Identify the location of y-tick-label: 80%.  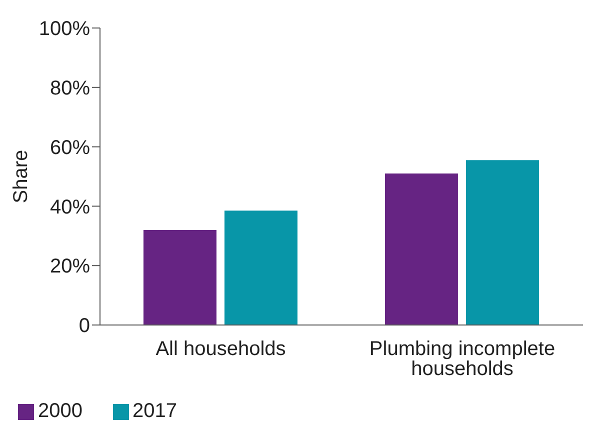
(70, 89).